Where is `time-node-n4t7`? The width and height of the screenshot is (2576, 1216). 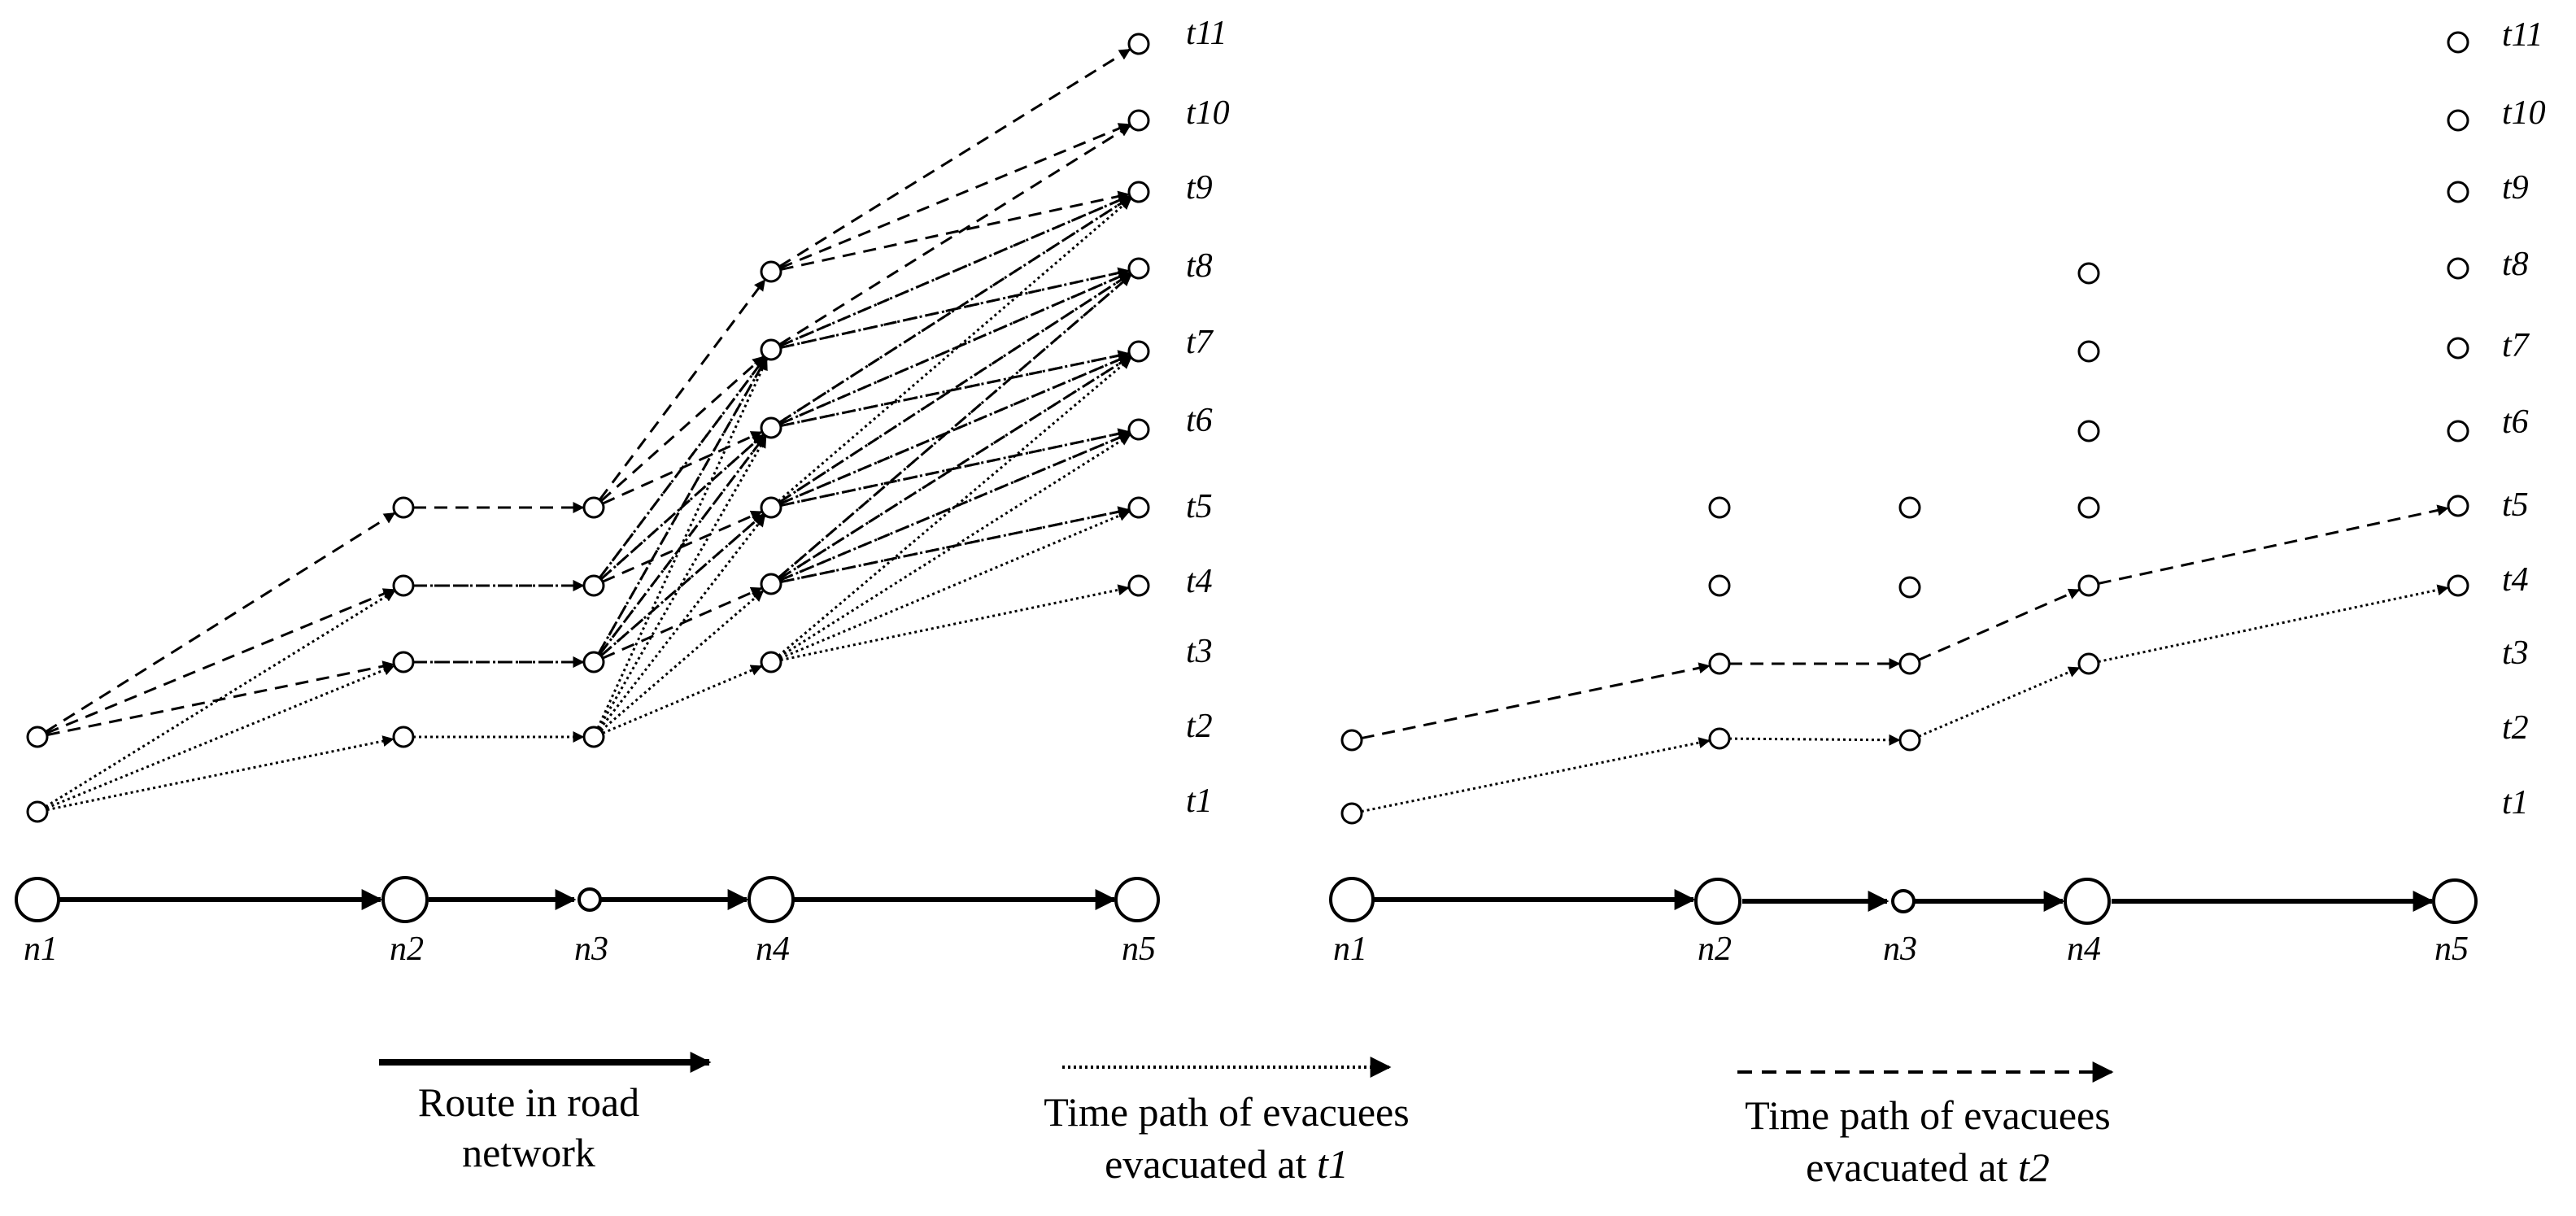
time-node-n4t7 is located at coordinates (771, 350).